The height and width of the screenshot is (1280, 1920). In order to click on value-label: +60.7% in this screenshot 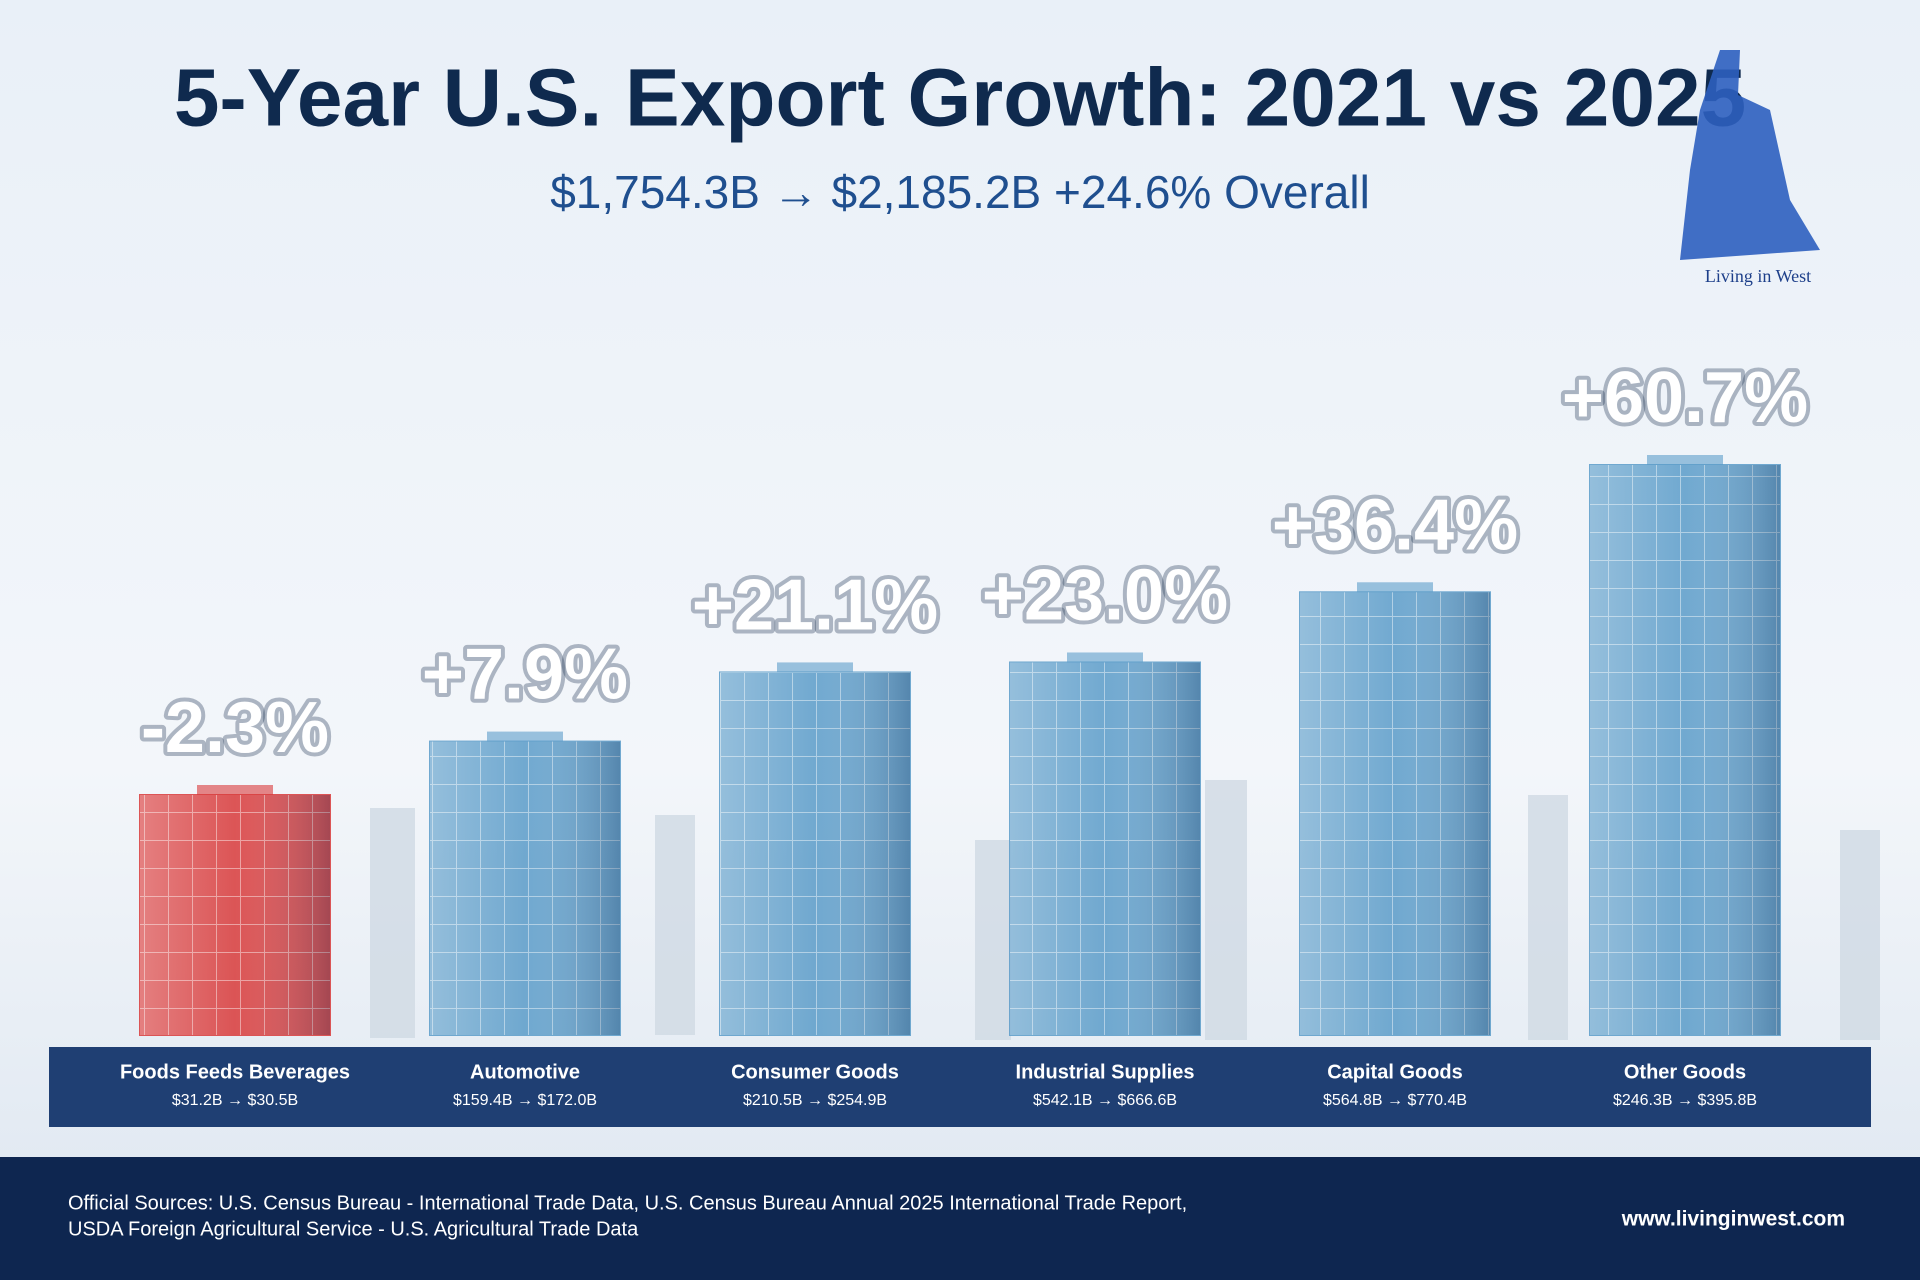, I will do `click(1685, 398)`.